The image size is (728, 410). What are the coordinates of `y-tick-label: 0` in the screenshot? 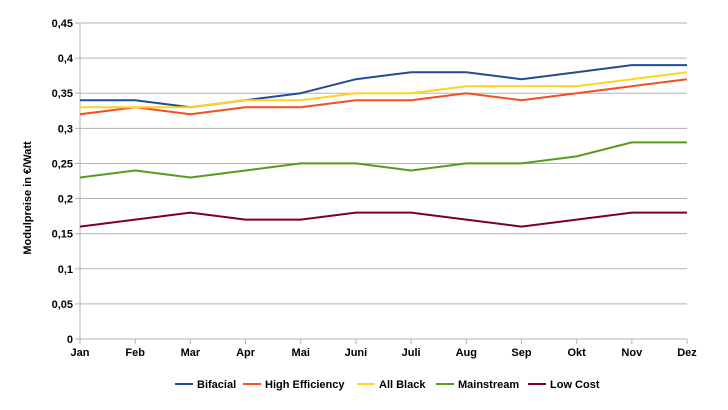 It's located at (70, 340).